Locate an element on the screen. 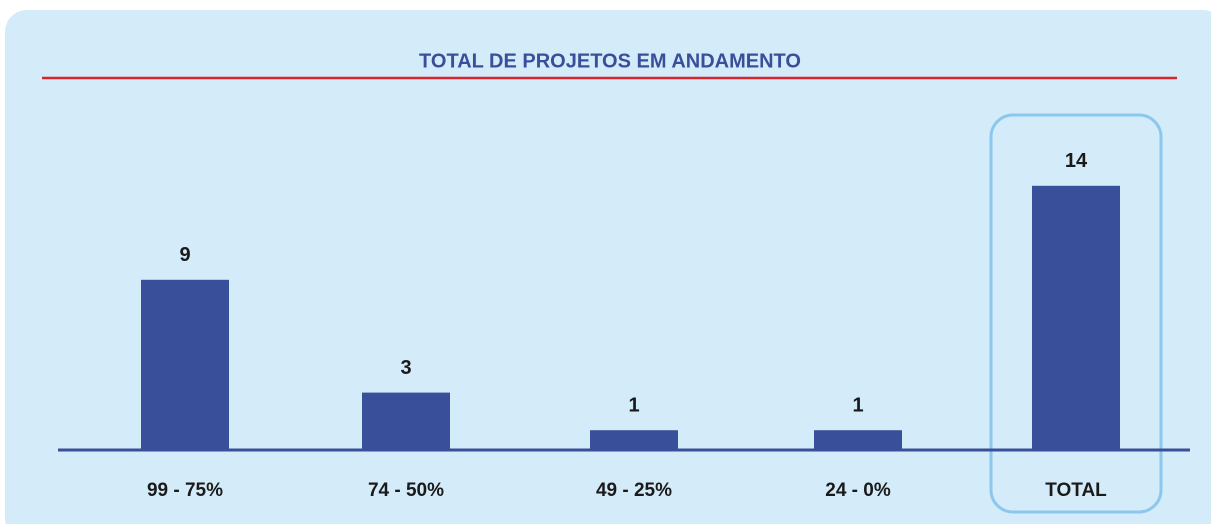  value-label: 3 is located at coordinates (405, 368).